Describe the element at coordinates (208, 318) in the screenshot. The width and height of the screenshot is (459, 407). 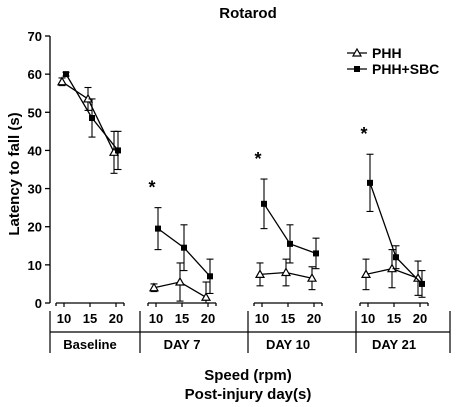
I see `x-tick-label-1-2: 20` at that location.